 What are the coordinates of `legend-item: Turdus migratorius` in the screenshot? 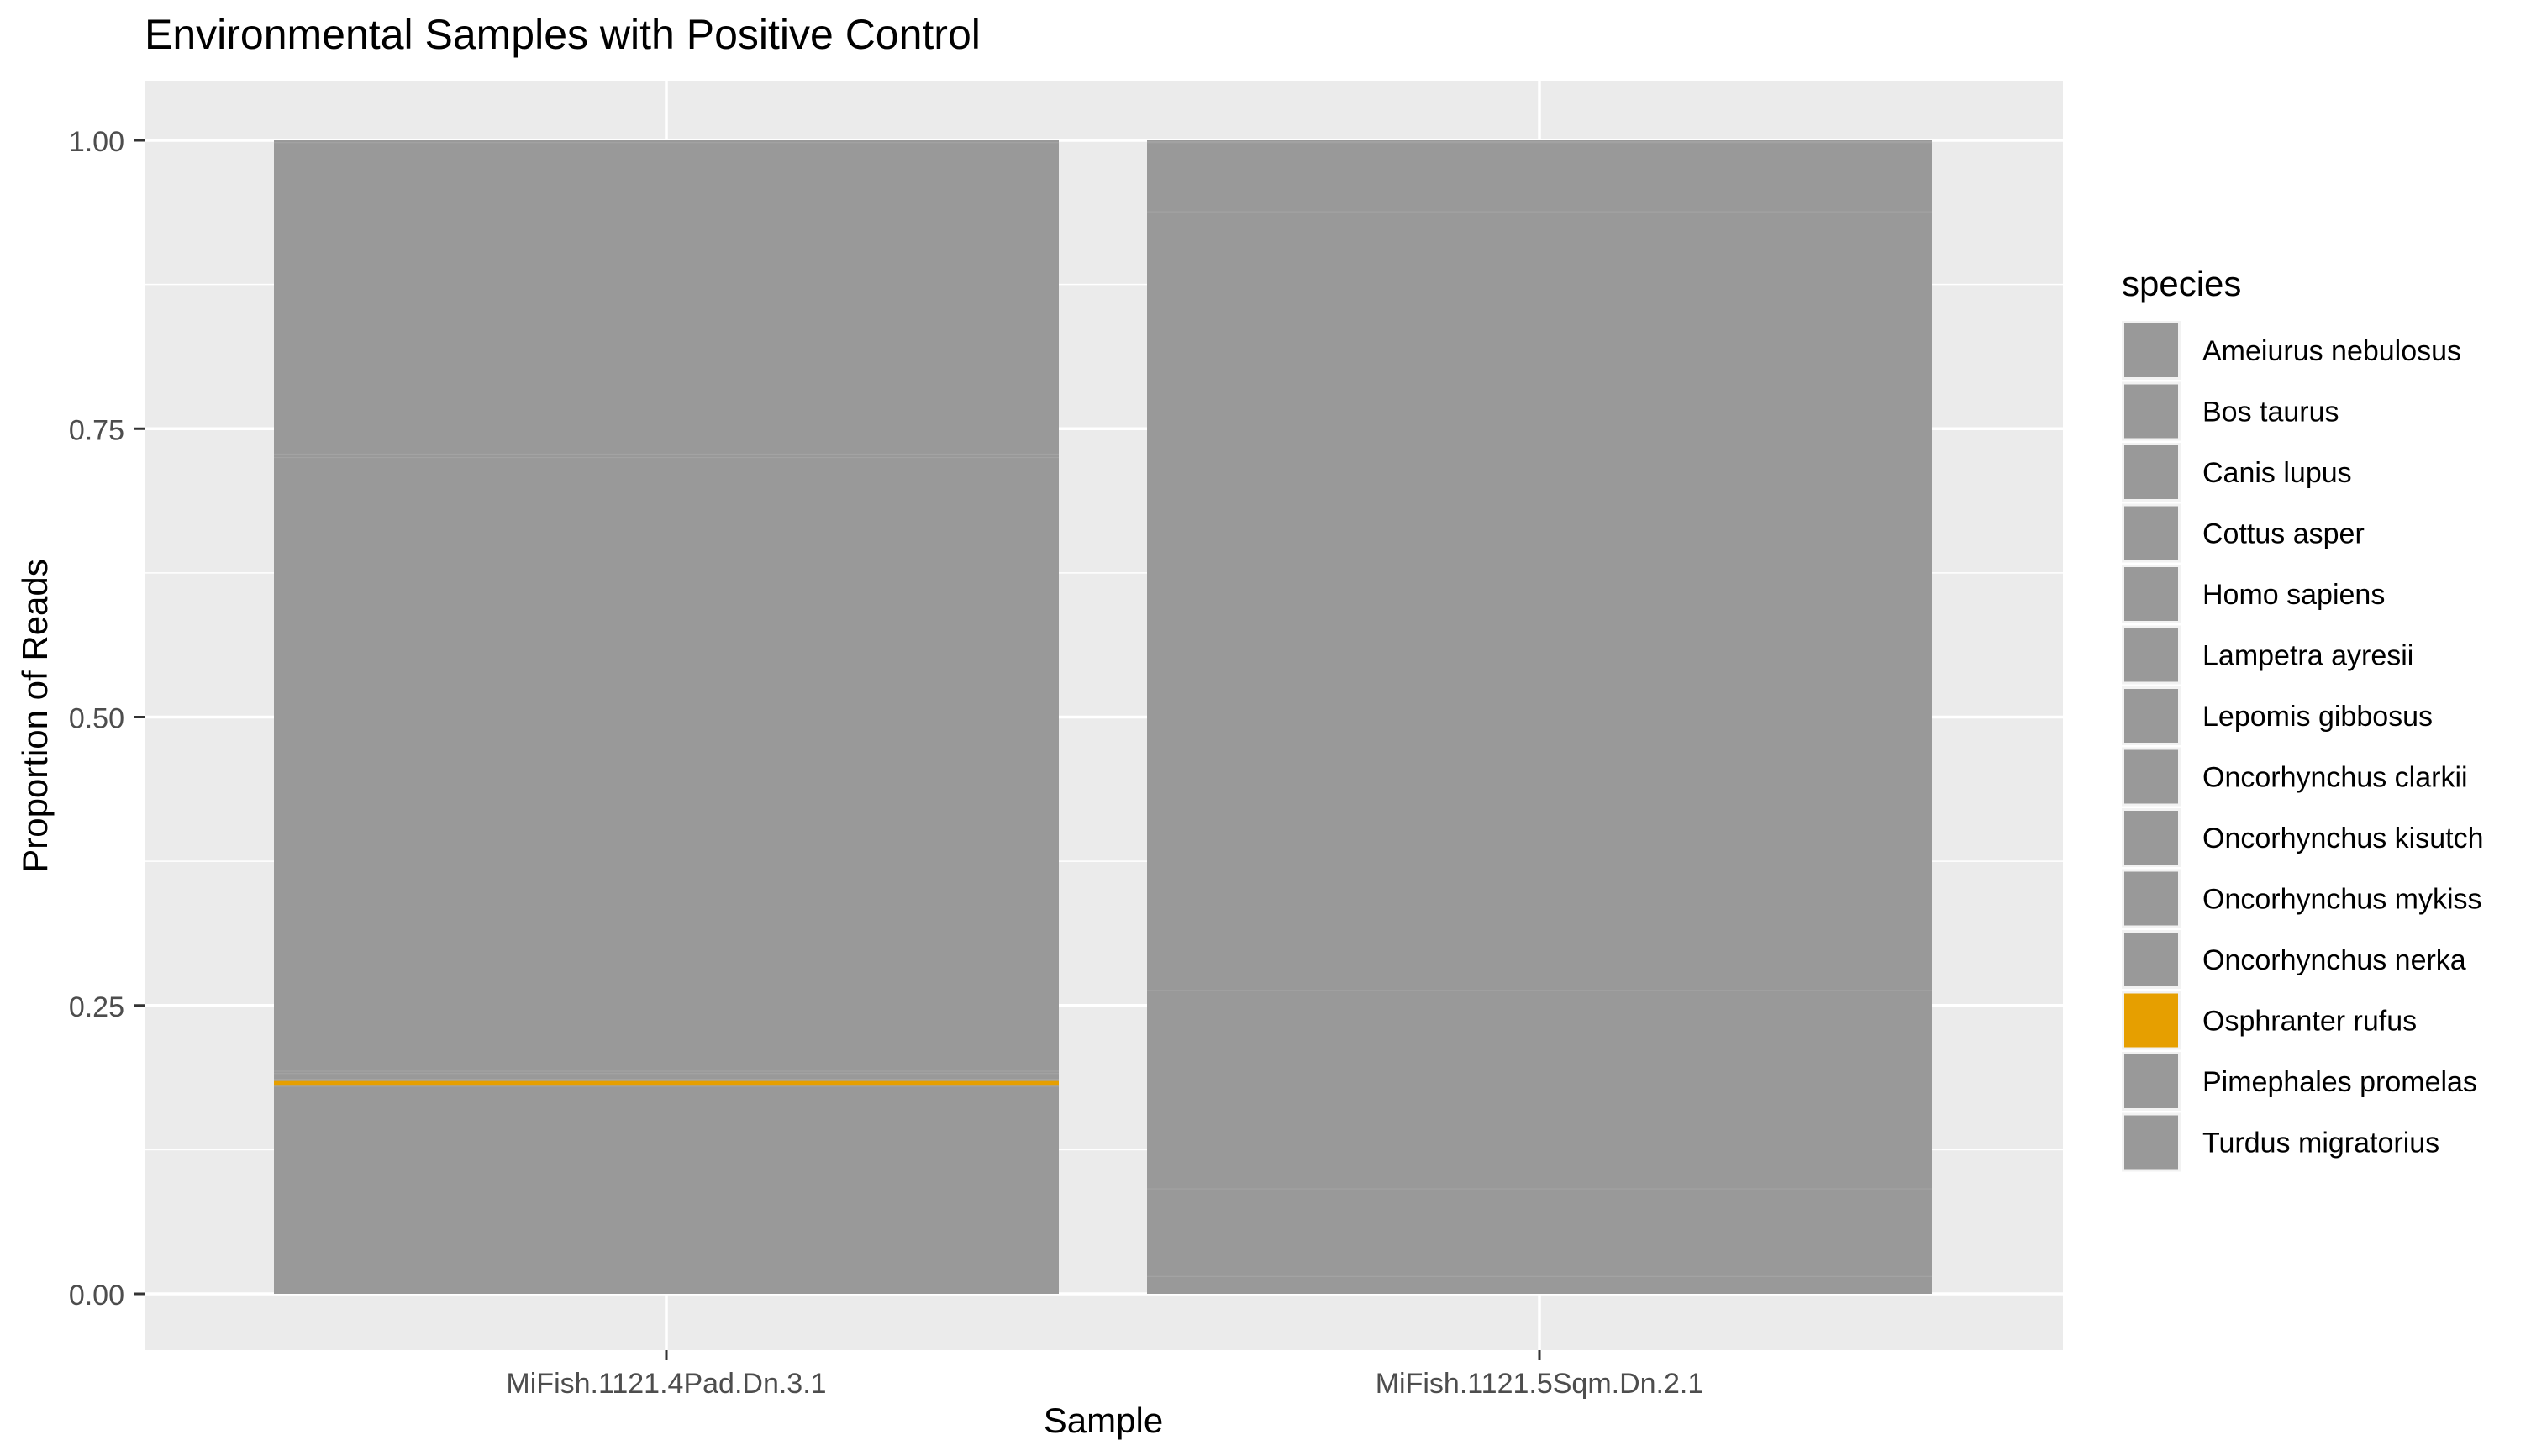 It's located at (2280, 1142).